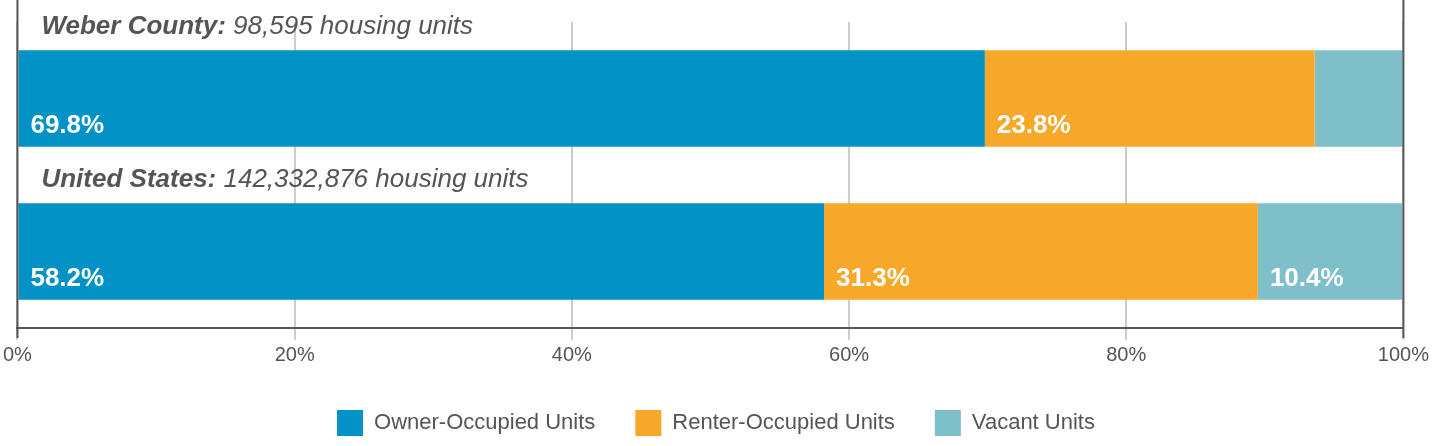  What do you see at coordinates (1403, 353) in the screenshot?
I see `x-tick-label: 100%` at bounding box center [1403, 353].